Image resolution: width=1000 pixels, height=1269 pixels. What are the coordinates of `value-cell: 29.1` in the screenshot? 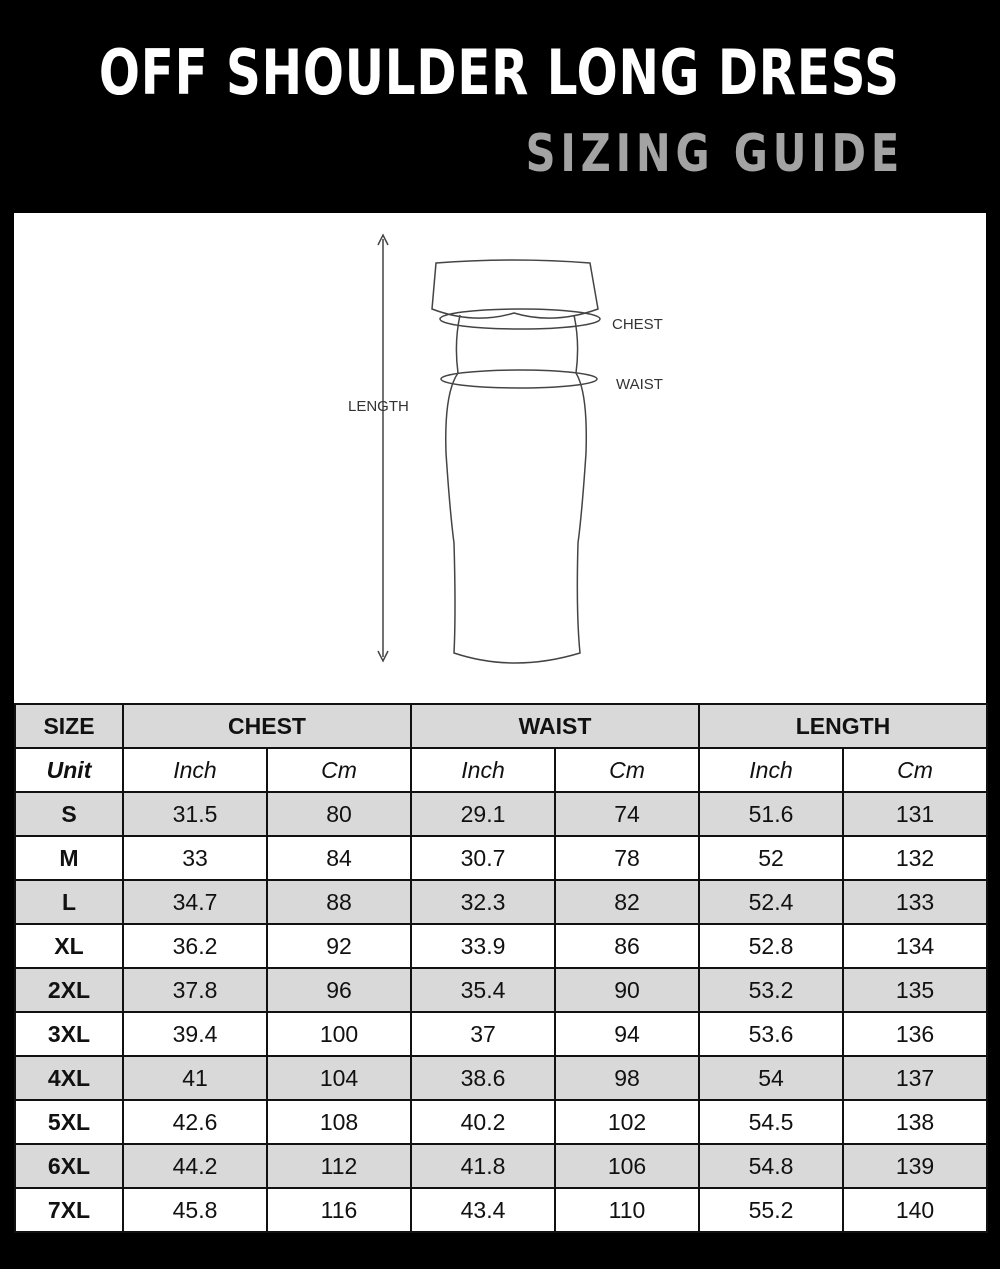 It's located at (483, 814).